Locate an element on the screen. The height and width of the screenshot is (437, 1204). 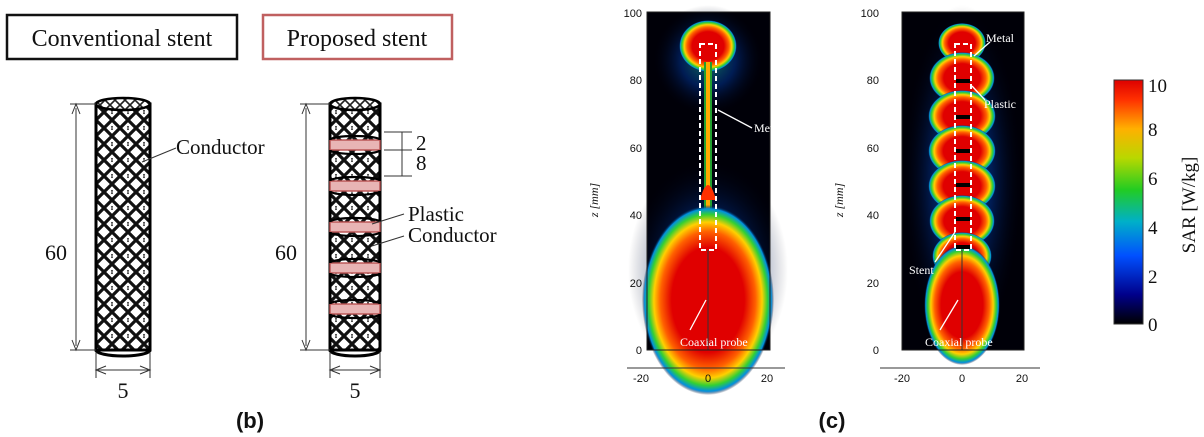
conductor-label: Conductor is located at coordinates (220, 147).